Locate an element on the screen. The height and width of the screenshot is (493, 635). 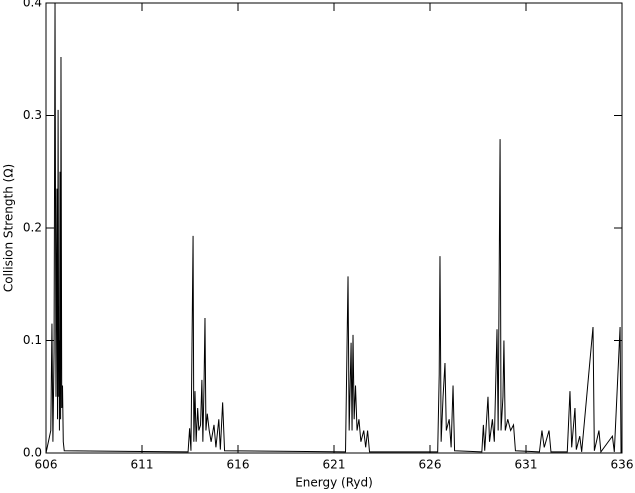
y-tick-label: 0.1 is located at coordinates (32, 340).